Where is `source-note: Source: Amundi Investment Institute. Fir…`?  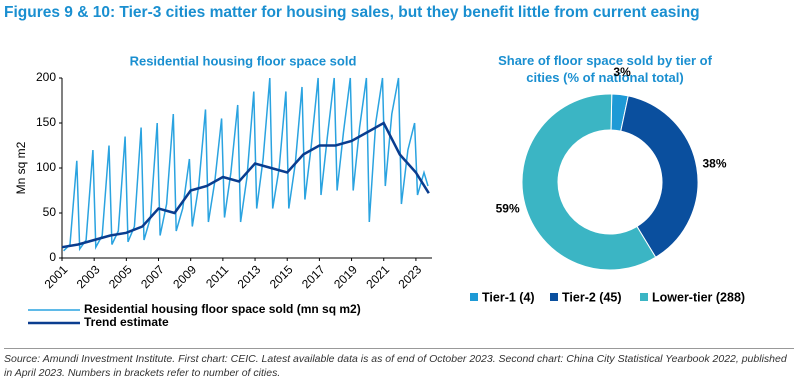
source-note: Source: Amundi Investment Institute. Fir… is located at coordinates (399, 364).